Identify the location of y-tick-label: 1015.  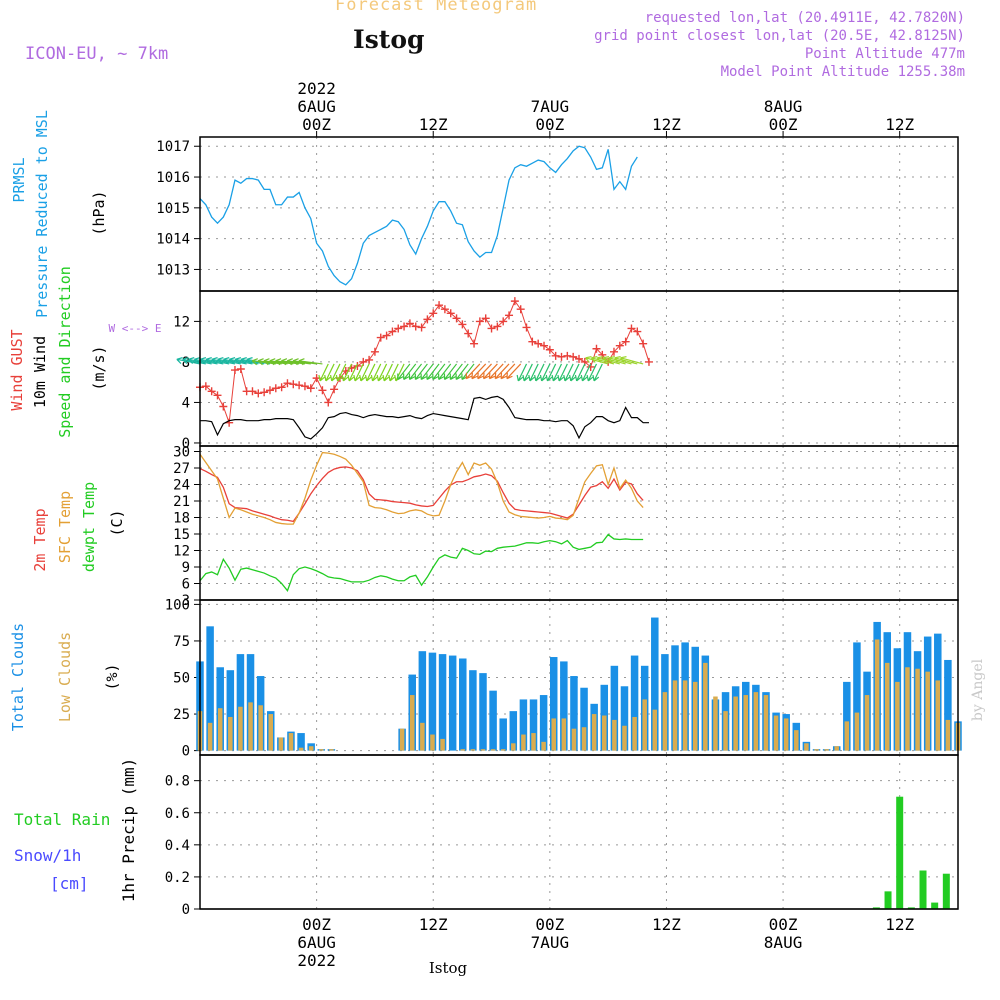
(173, 209).